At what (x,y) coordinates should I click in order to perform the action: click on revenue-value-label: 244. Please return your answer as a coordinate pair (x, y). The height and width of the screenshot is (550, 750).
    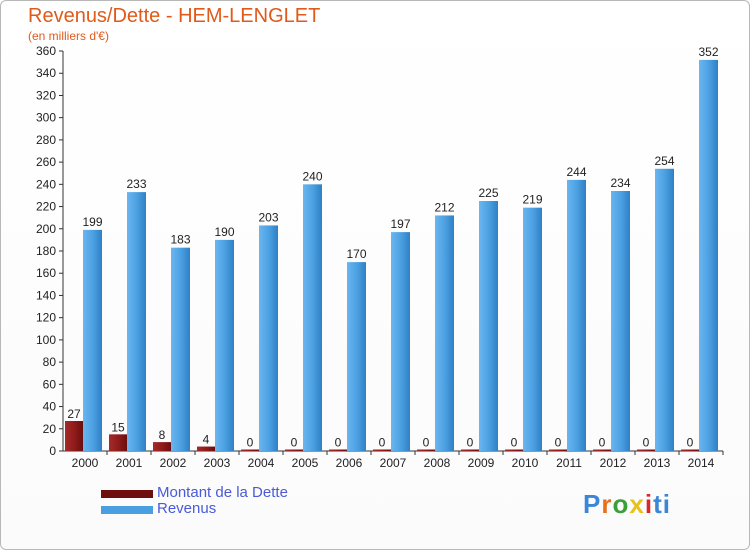
    Looking at the image, I should click on (576, 172).